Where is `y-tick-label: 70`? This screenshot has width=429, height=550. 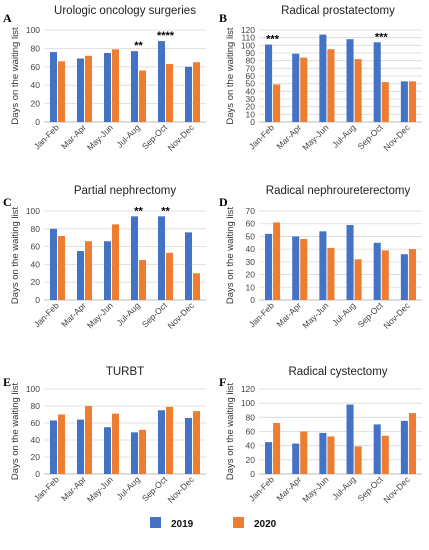 y-tick-label: 70 is located at coordinates (251, 68).